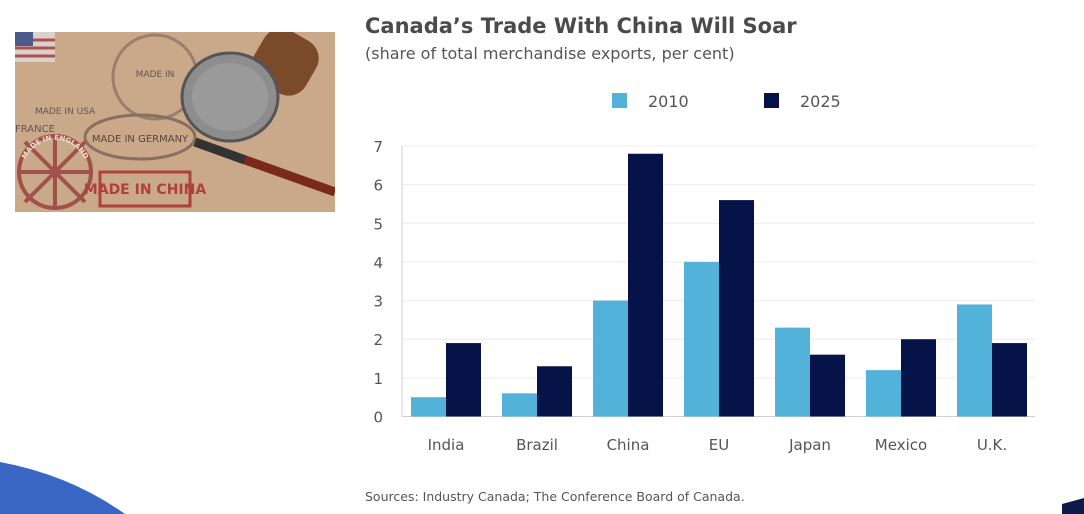 The image size is (1084, 514). I want to click on bar-2010-Mexico, so click(883, 393).